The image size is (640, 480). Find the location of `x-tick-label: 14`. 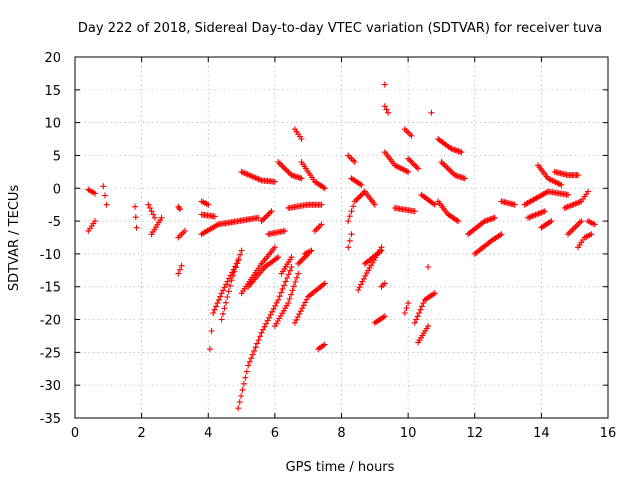

x-tick-label: 14 is located at coordinates (541, 433).